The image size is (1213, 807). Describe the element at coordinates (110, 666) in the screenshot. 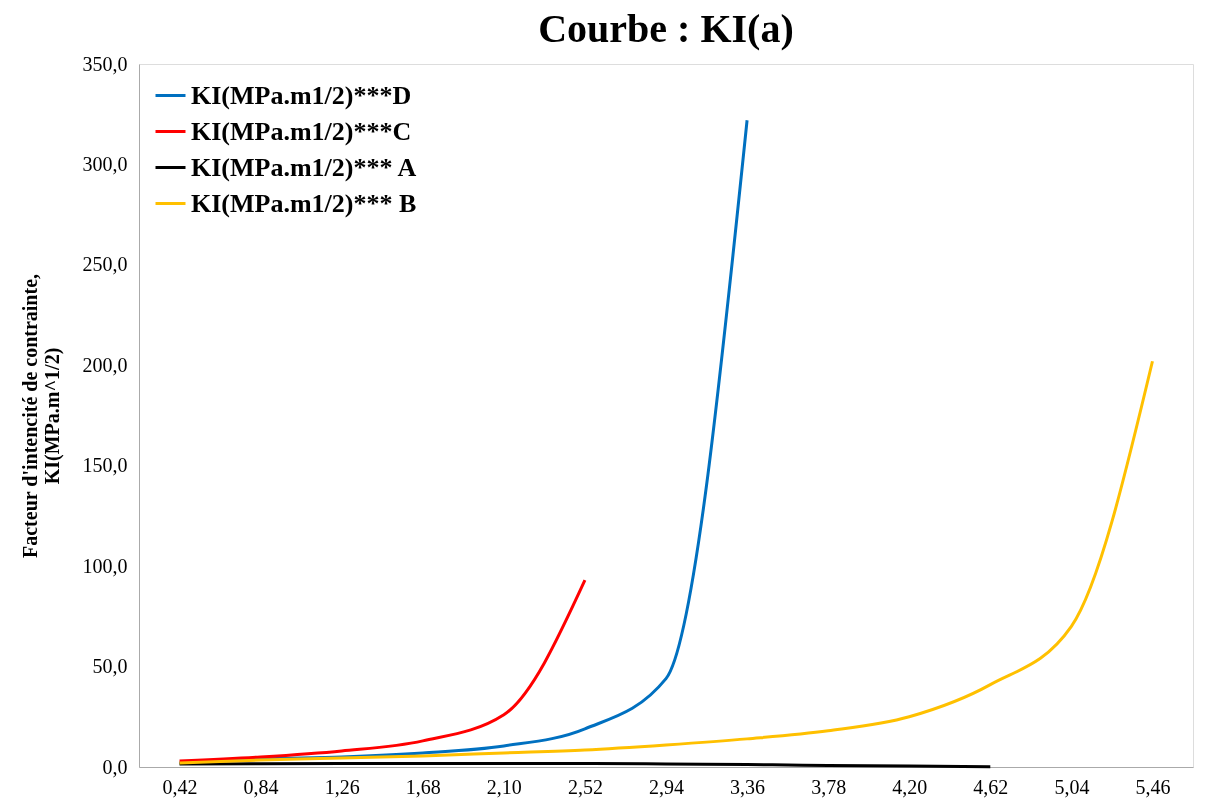

I see `y-tick-label: 50,0` at that location.